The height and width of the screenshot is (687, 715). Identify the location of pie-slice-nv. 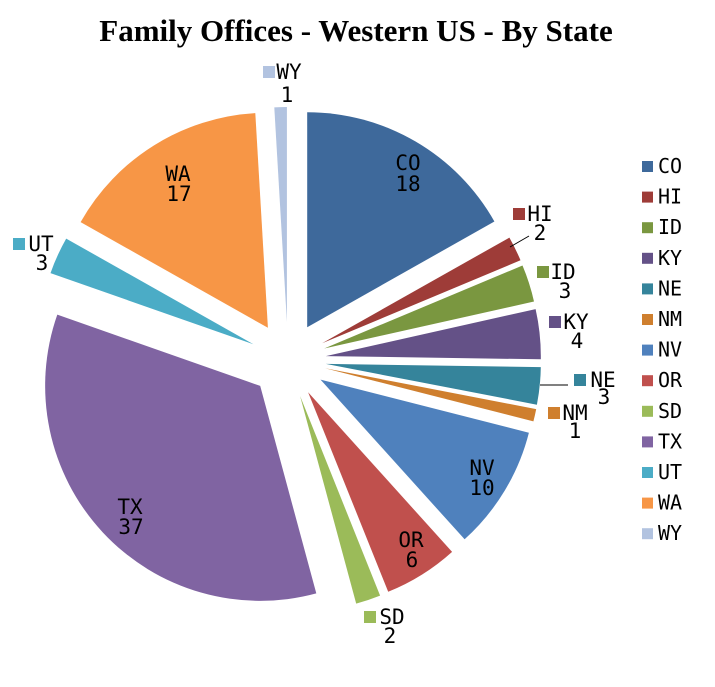
(424, 459).